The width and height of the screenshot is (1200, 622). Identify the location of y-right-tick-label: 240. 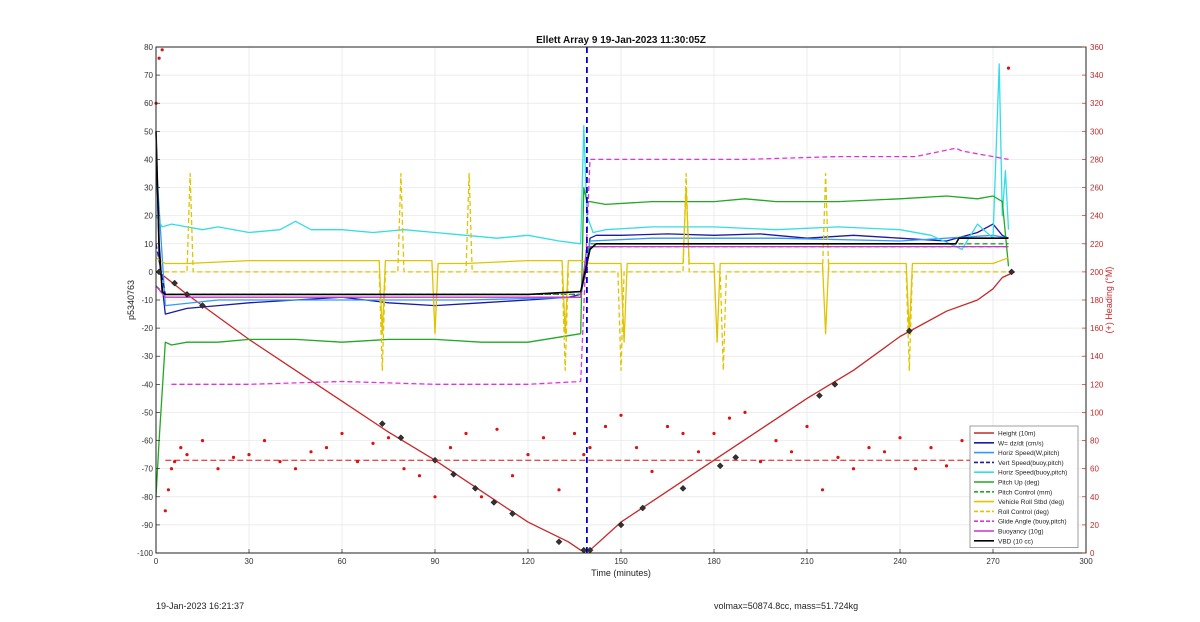
(1097, 216).